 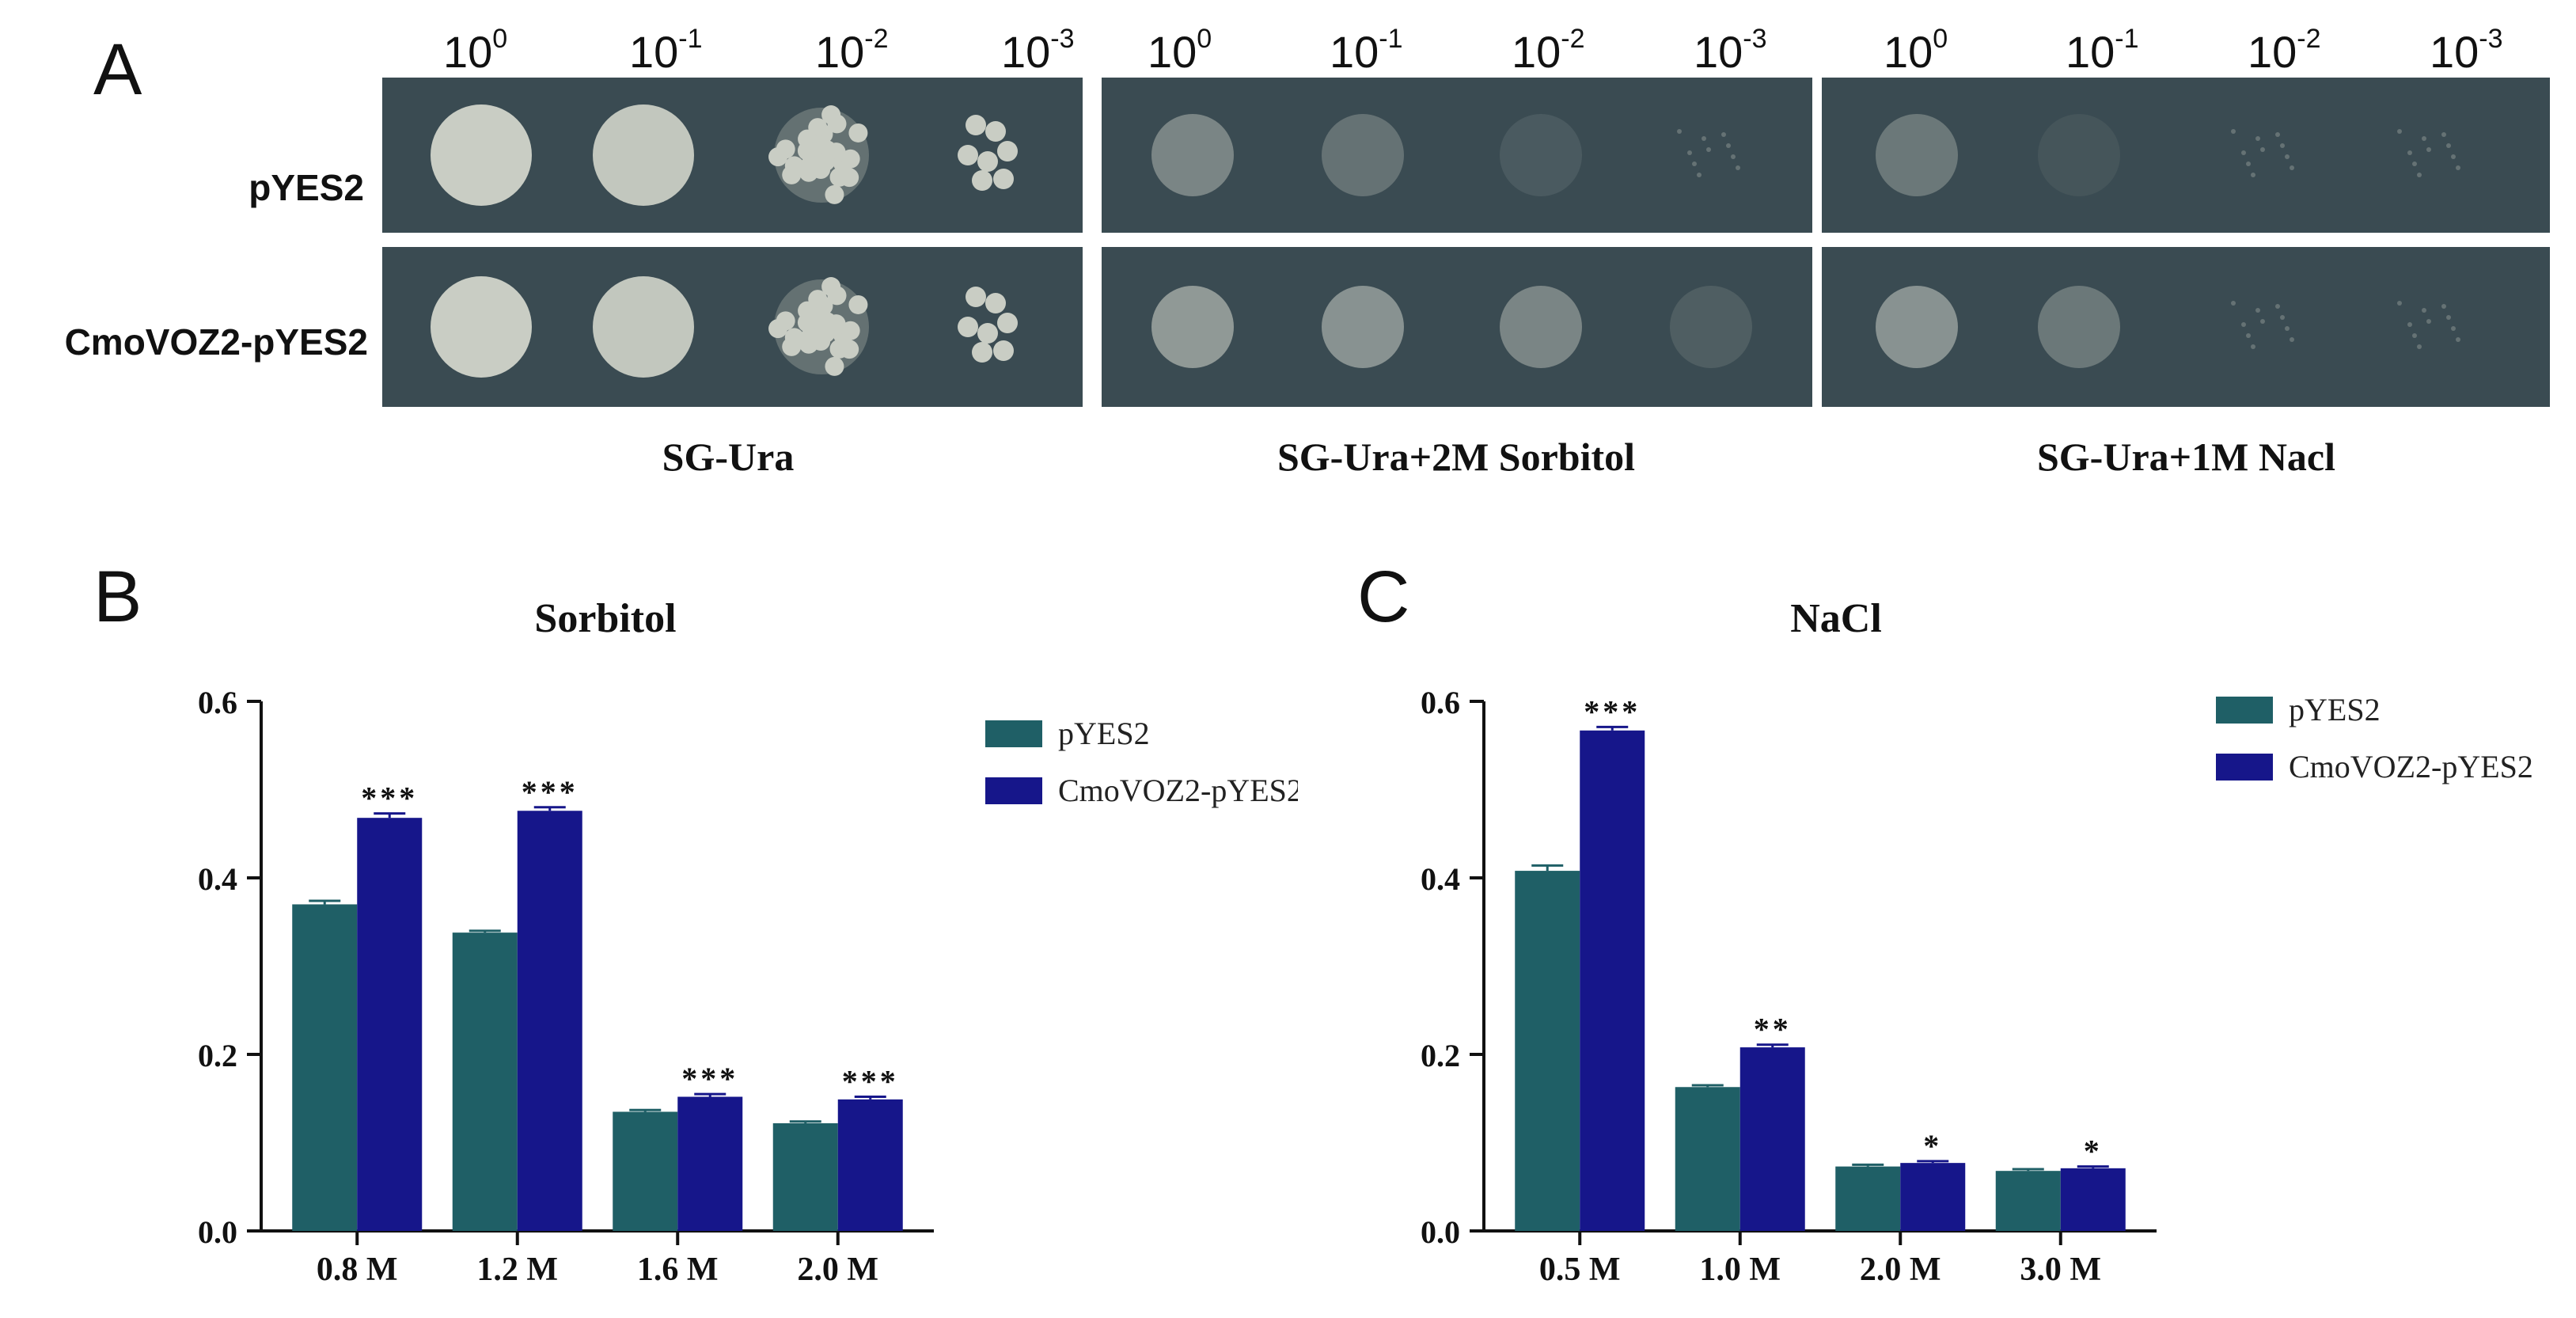 I want to click on dilution-label: 10-1, so click(x=1366, y=50).